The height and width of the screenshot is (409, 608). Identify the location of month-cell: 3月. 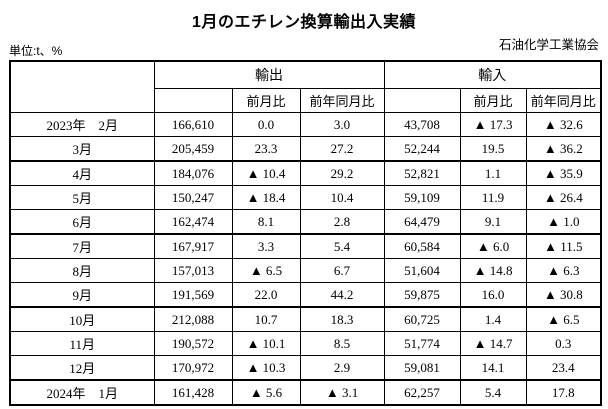
(82, 149).